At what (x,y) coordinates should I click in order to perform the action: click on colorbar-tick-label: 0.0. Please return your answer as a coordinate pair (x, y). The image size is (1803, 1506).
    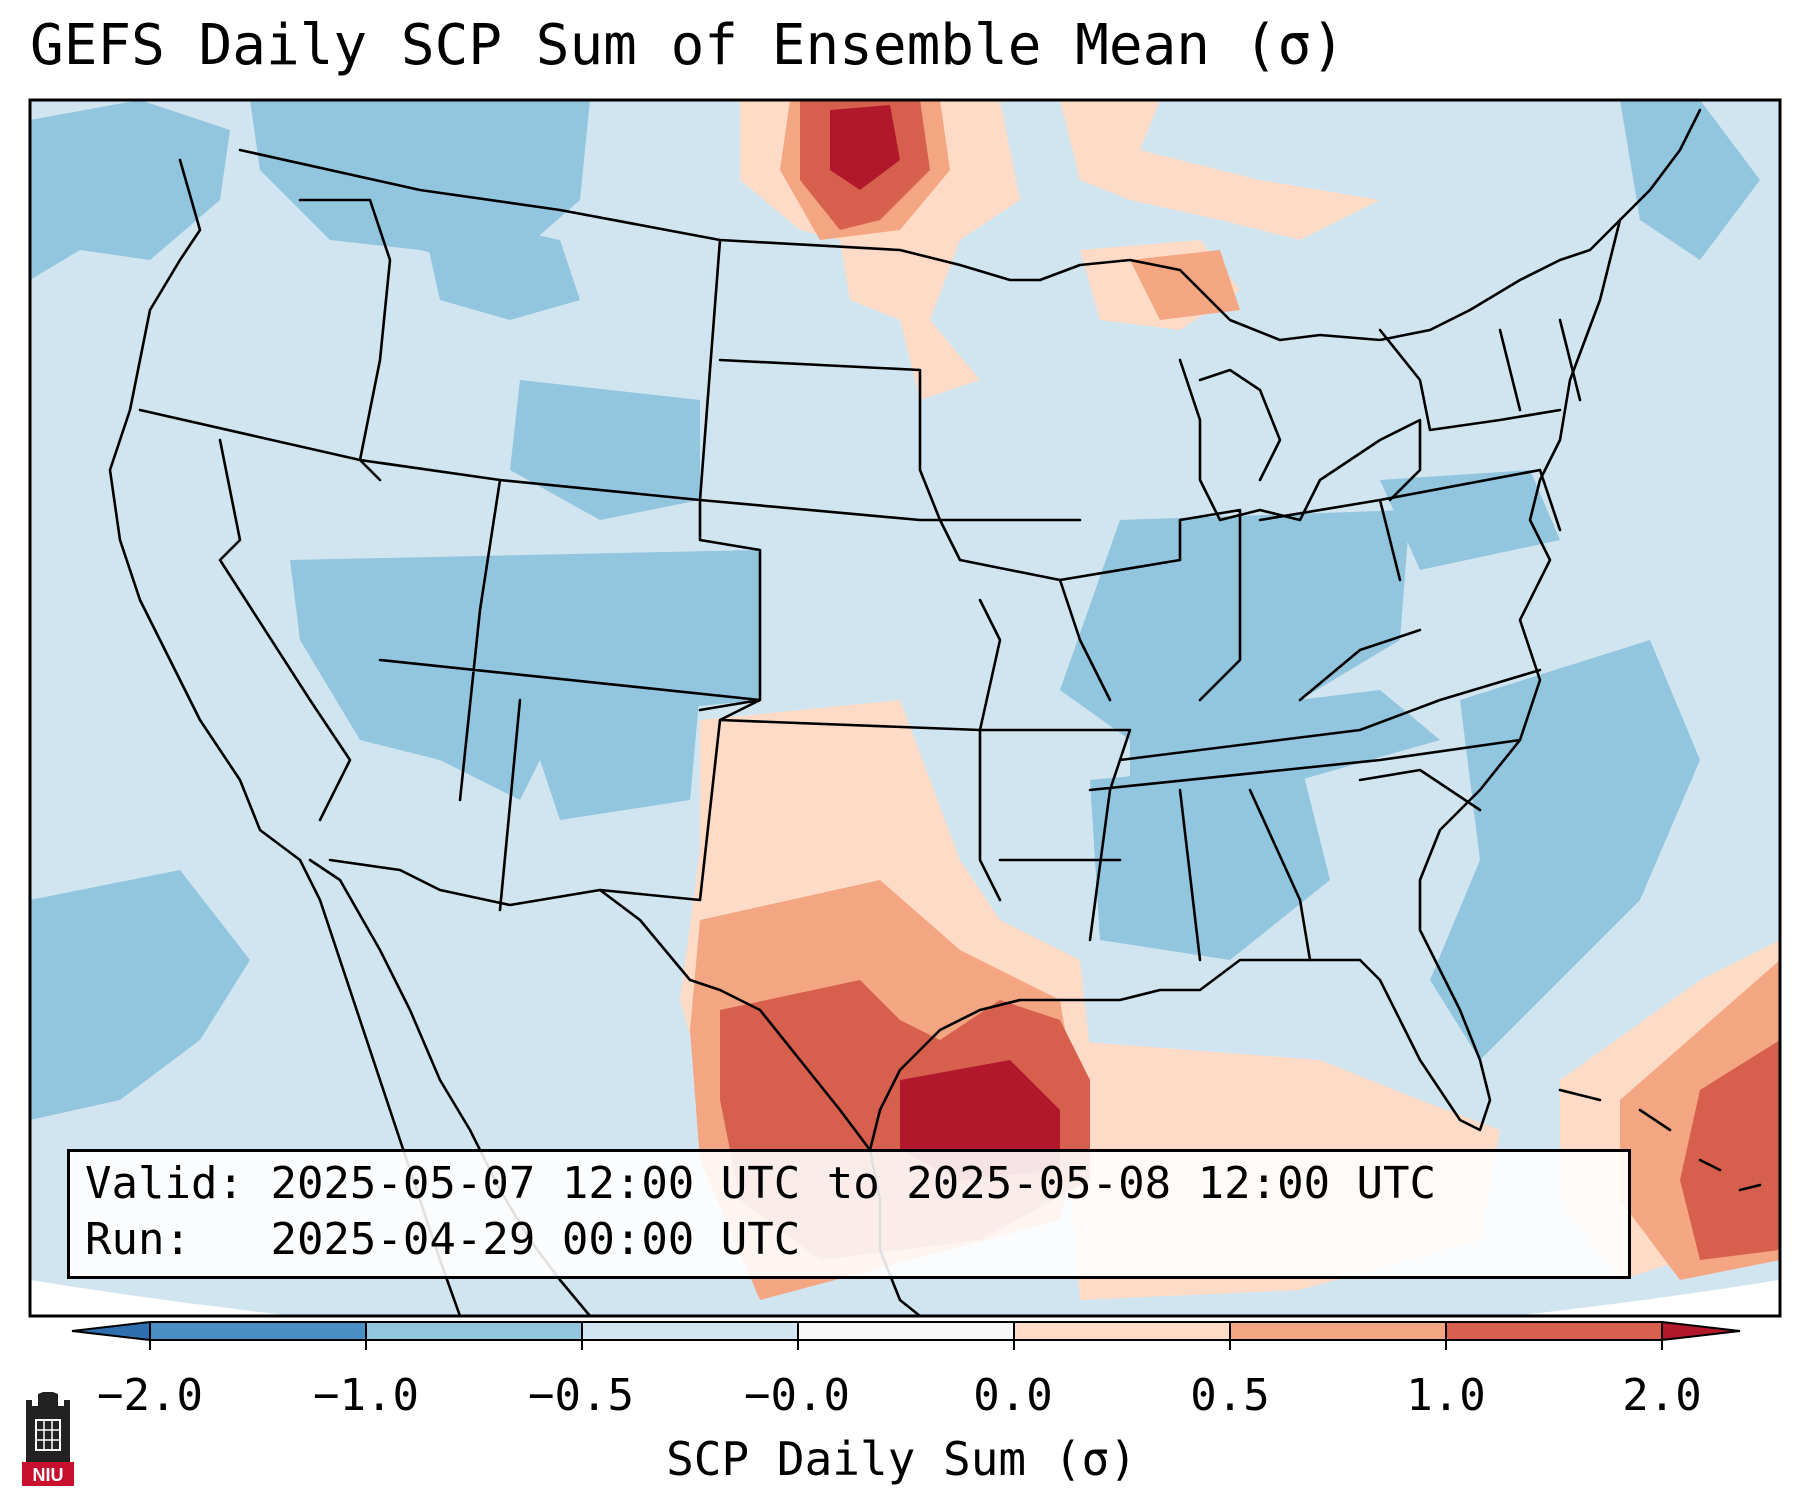
    Looking at the image, I should click on (1013, 1395).